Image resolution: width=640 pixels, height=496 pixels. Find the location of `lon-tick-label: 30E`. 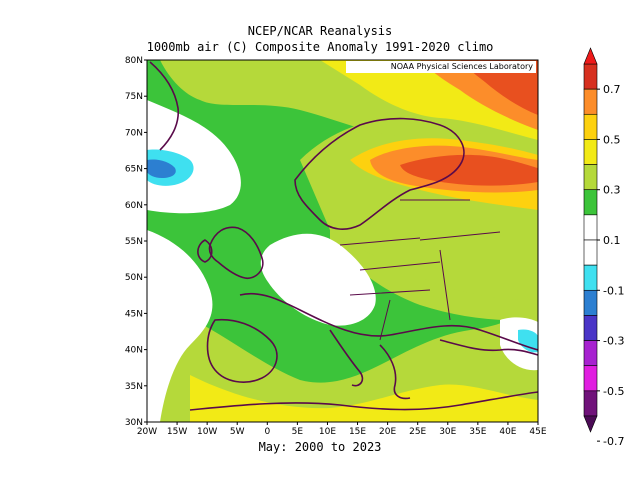

lon-tick-label: 30E is located at coordinates (447, 432).